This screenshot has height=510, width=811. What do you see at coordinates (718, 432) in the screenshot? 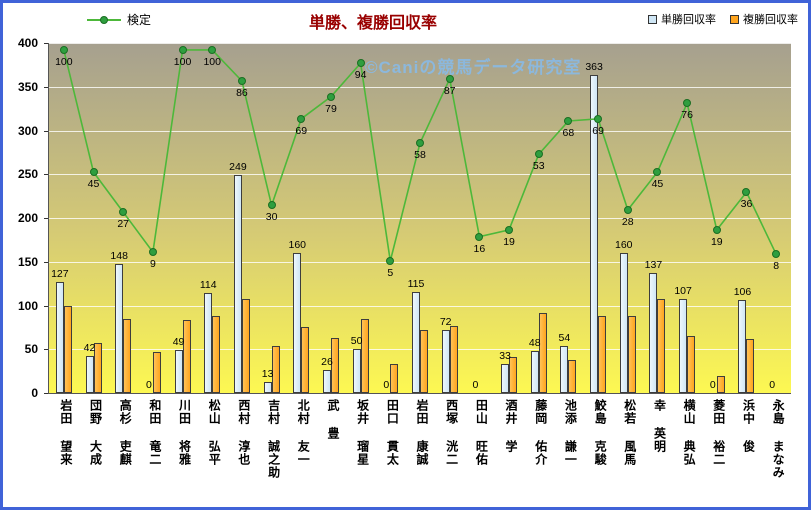
I see `x-axis-label: 菱田 裕二` at bounding box center [718, 432].